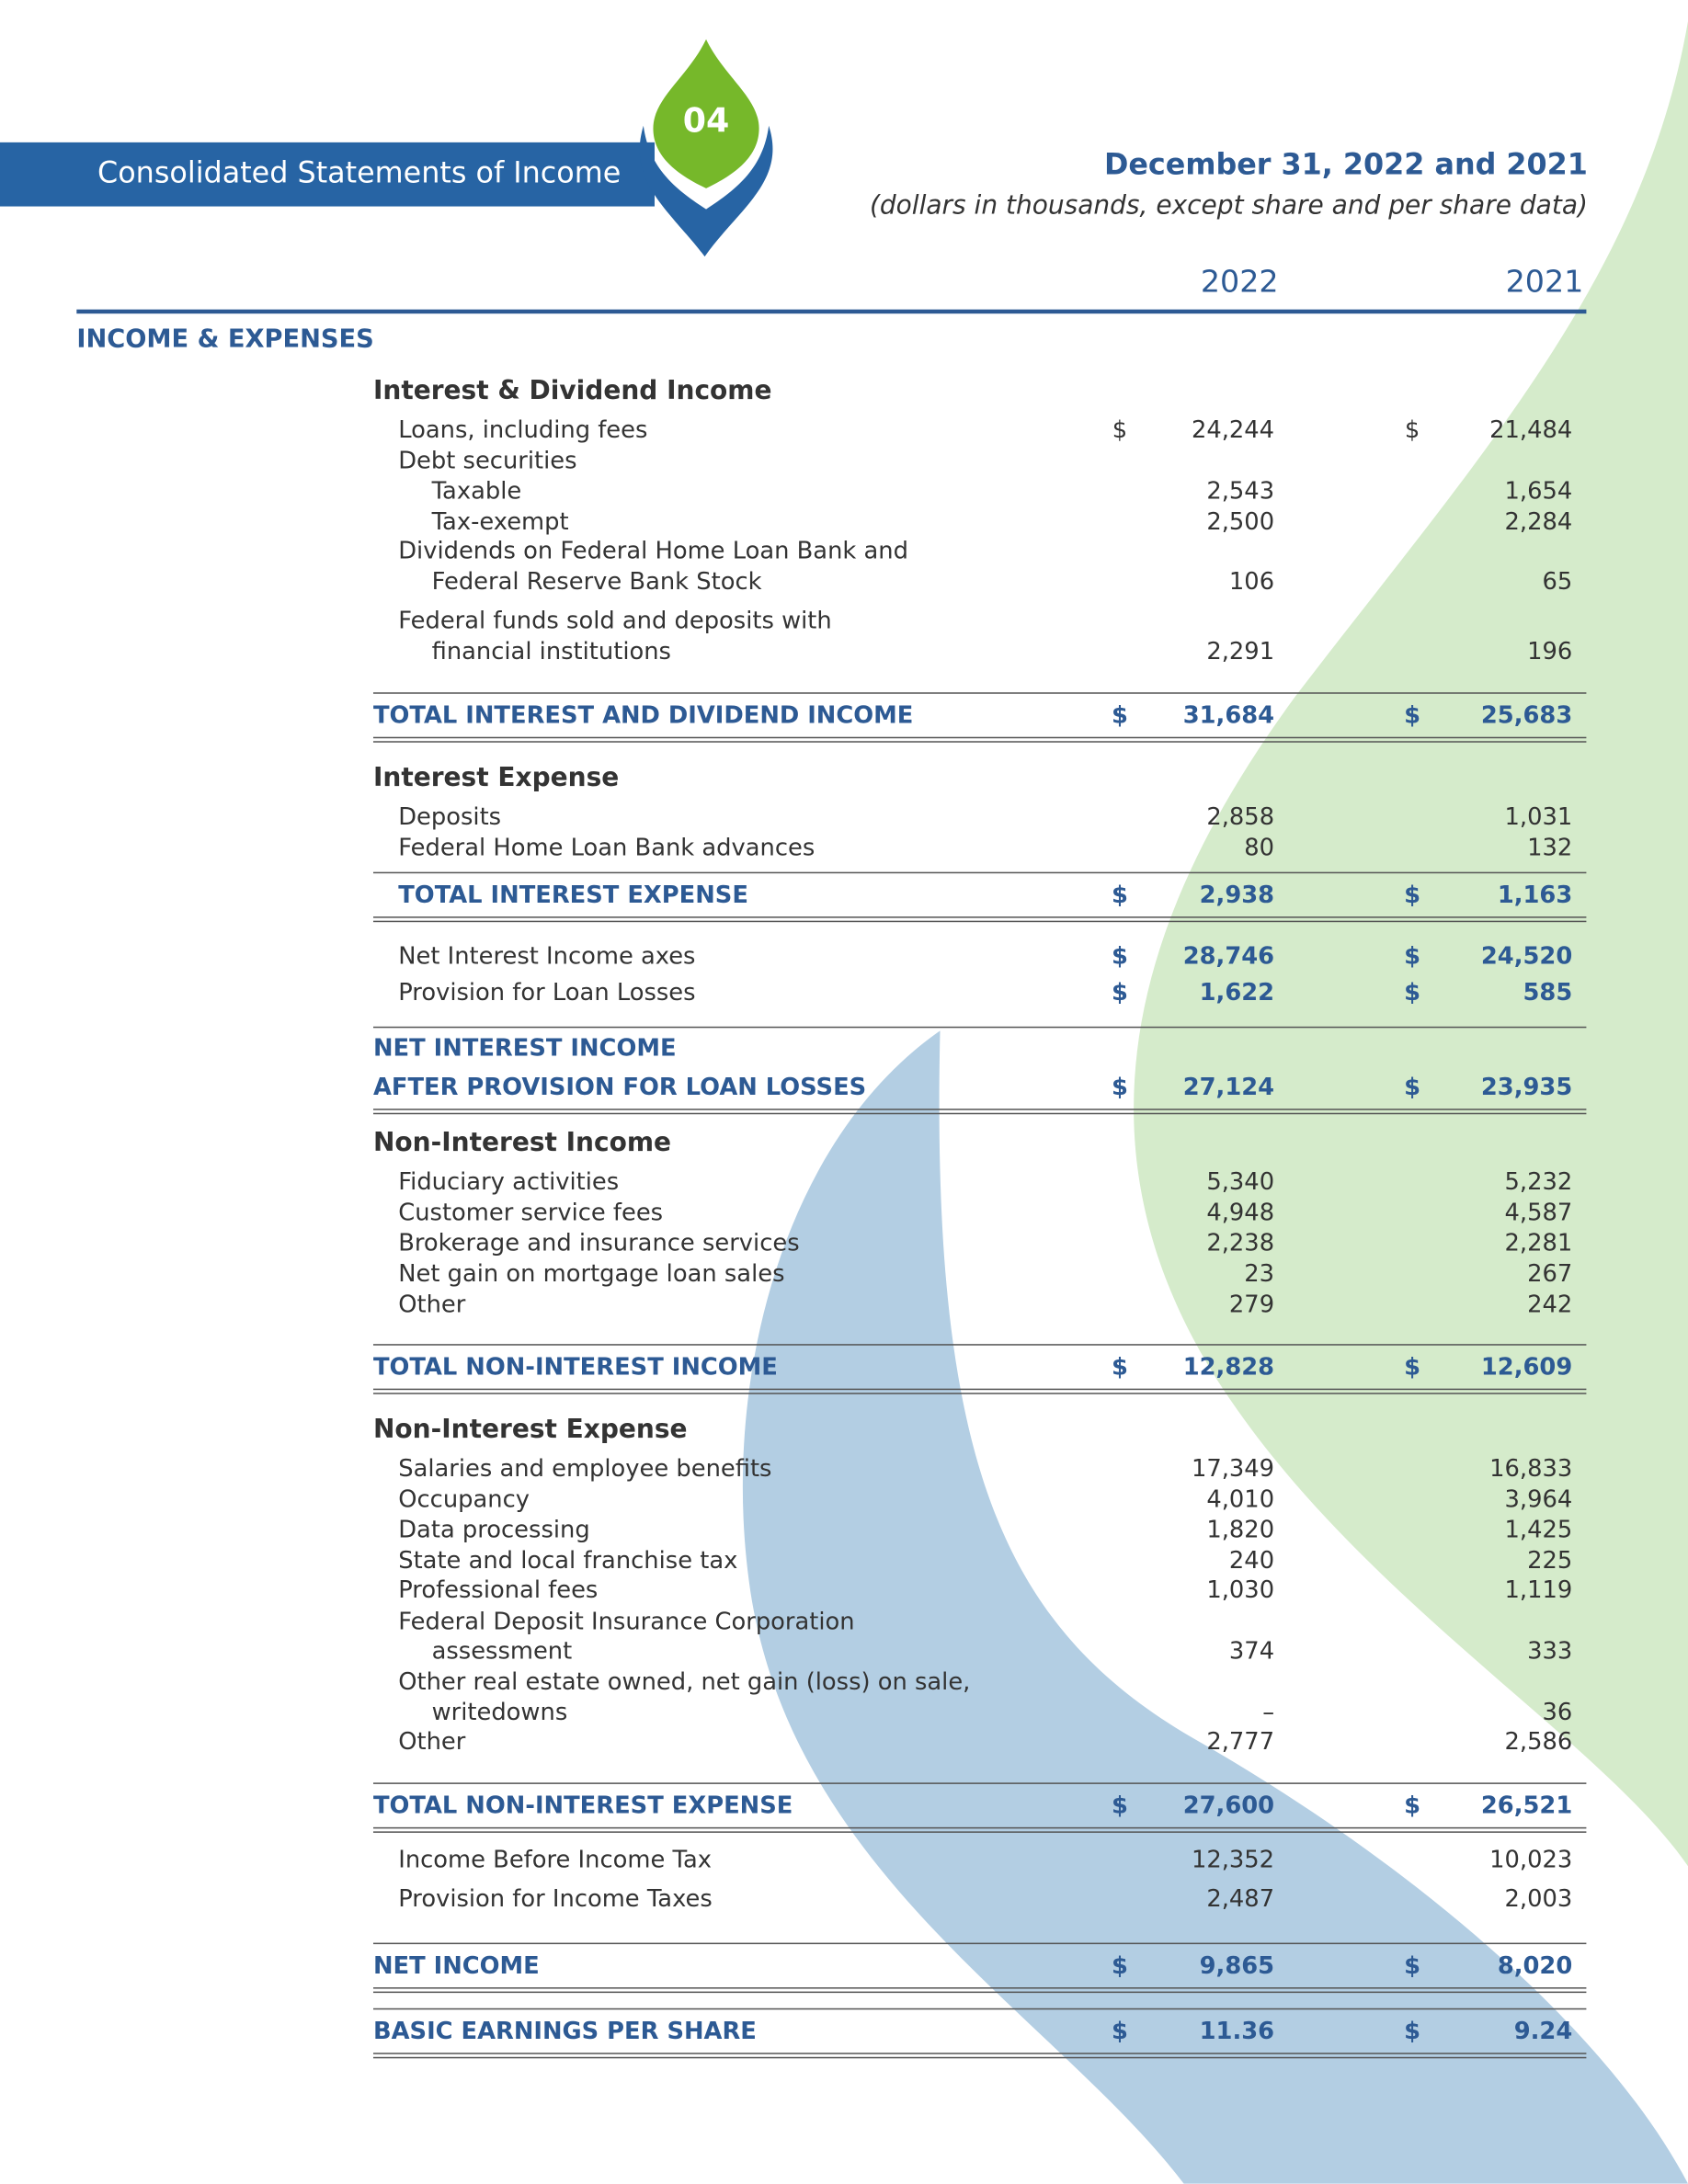 Image resolution: width=1688 pixels, height=2184 pixels. What do you see at coordinates (1531, 1860) in the screenshot?
I see `row-value: 10,023` at bounding box center [1531, 1860].